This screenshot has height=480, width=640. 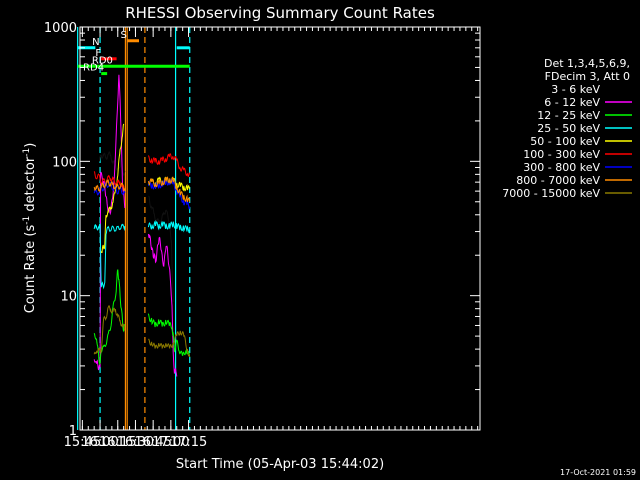 I want to click on annotation-label: S, so click(x=123, y=35).